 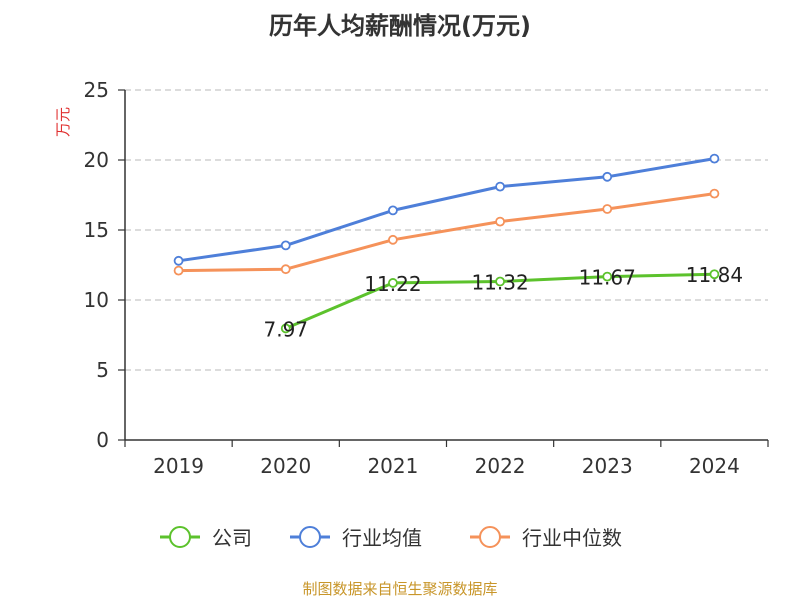 What do you see at coordinates (206, 538) in the screenshot?
I see `legend-item-公司: 公司` at bounding box center [206, 538].